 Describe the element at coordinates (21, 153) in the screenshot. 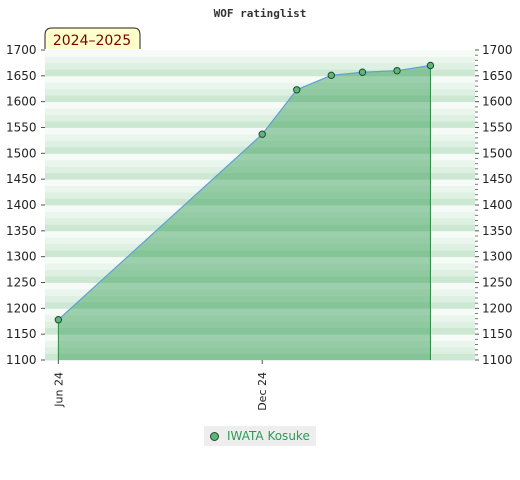

I see `y-tick-label-left: 1500` at that location.